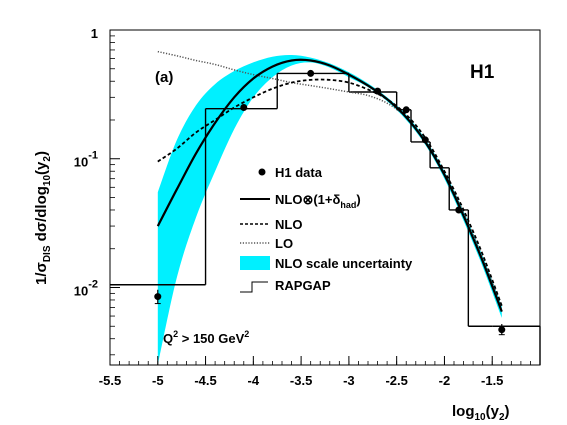 Image resolution: width=567 pixels, height=425 pixels. Describe the element at coordinates (110, 380) in the screenshot. I see `x-tick-label: -5.5` at that location.